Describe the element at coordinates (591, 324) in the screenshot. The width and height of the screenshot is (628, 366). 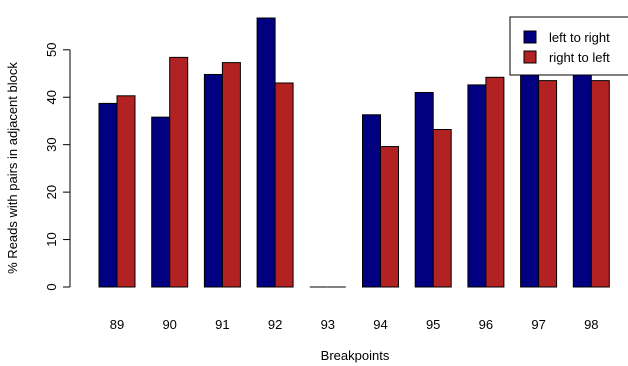
I see `x-tick-label-98: 98` at that location.